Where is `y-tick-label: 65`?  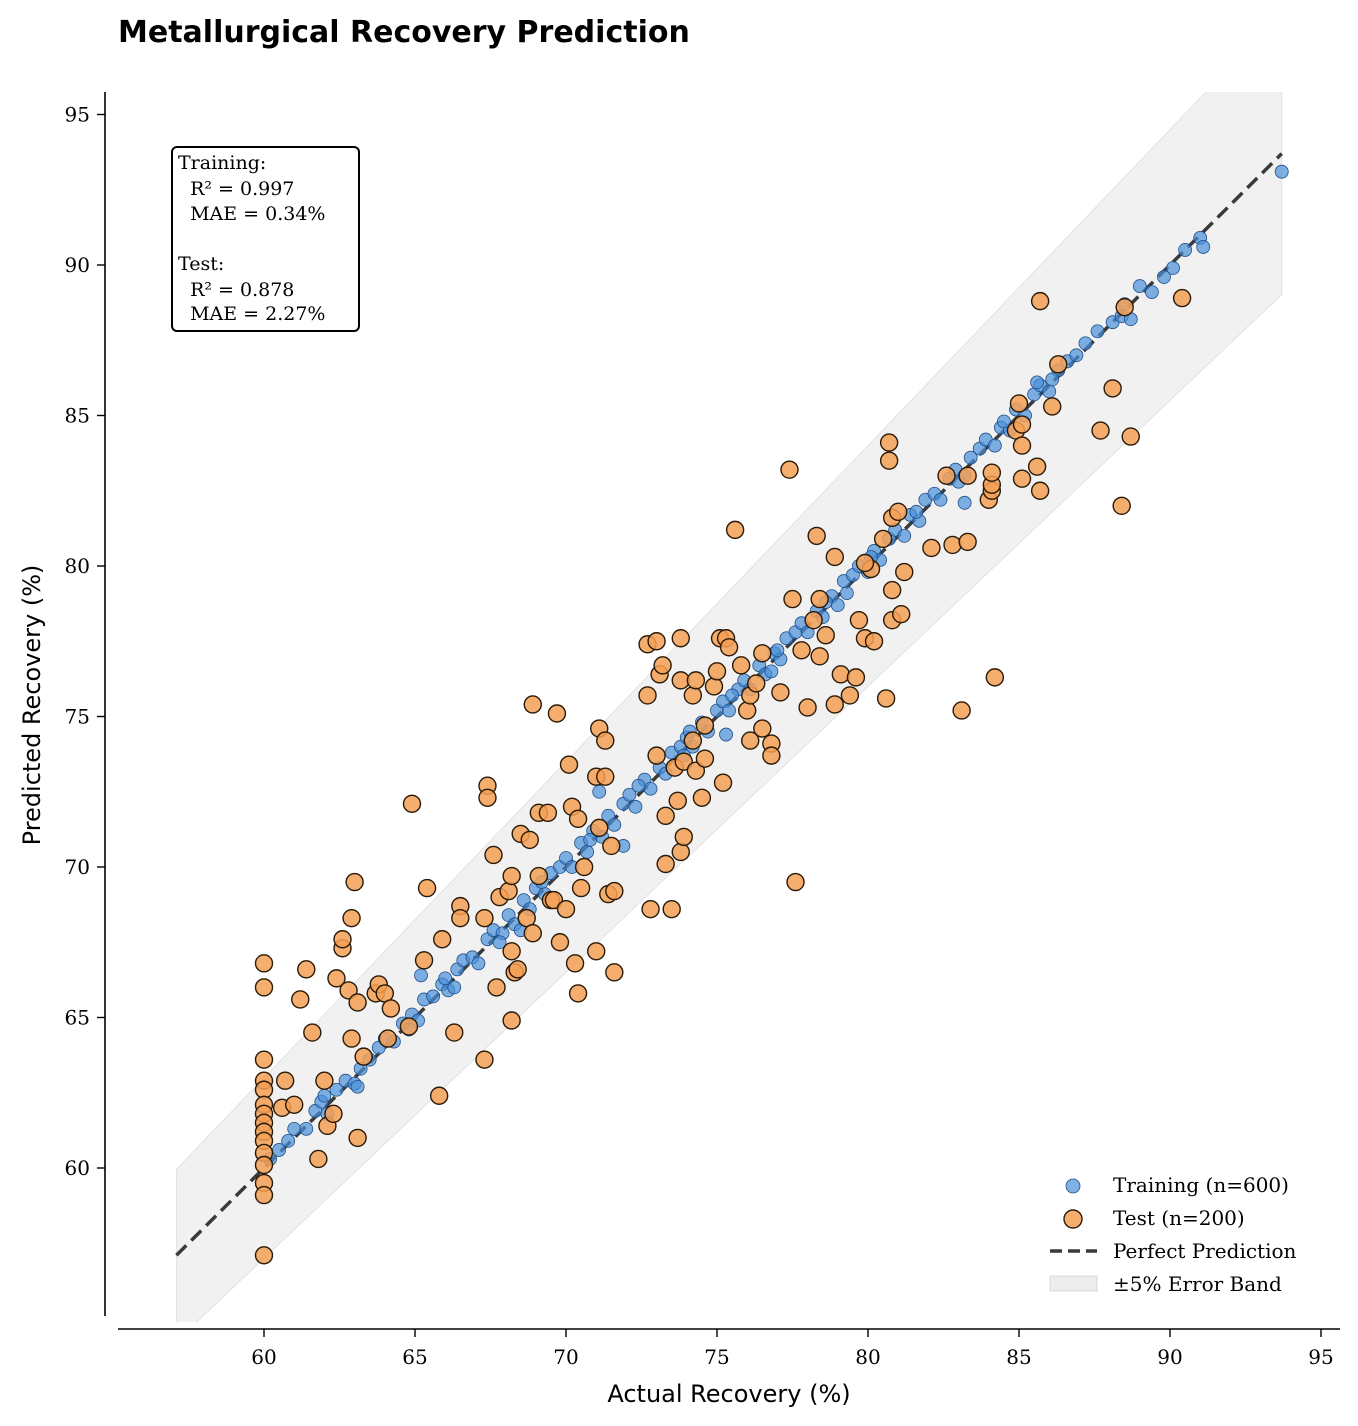 y-tick-label: 65 is located at coordinates (77, 1018).